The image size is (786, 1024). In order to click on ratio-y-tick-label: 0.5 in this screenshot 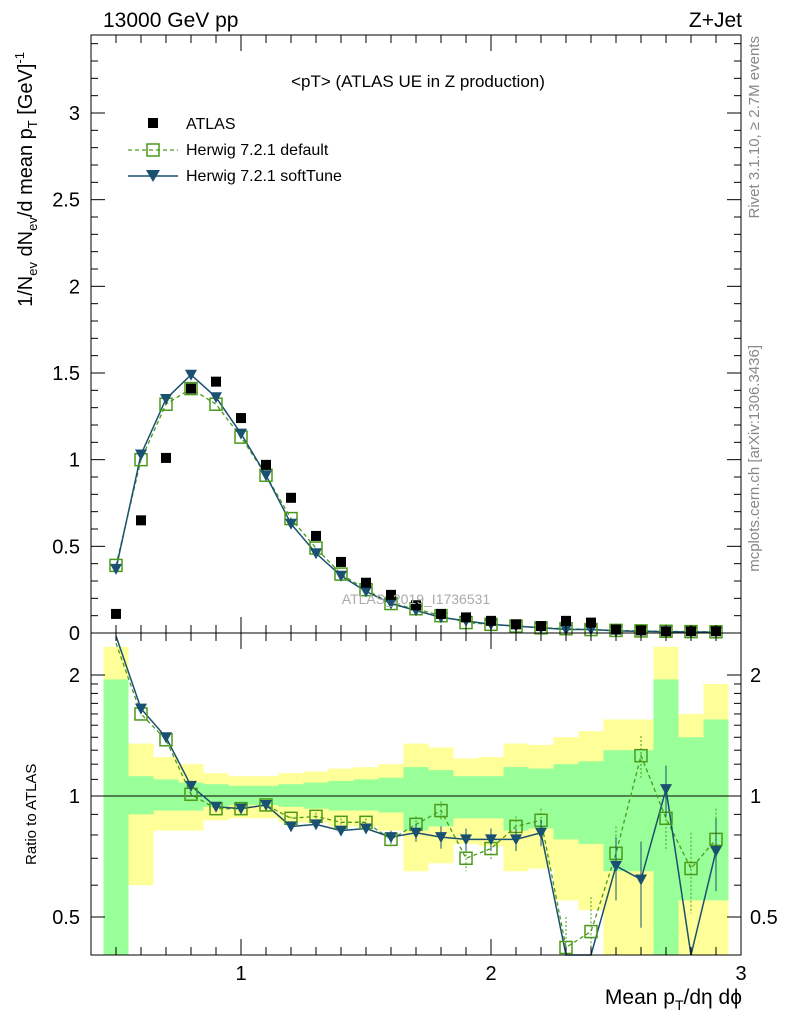, I will do `click(66, 918)`.